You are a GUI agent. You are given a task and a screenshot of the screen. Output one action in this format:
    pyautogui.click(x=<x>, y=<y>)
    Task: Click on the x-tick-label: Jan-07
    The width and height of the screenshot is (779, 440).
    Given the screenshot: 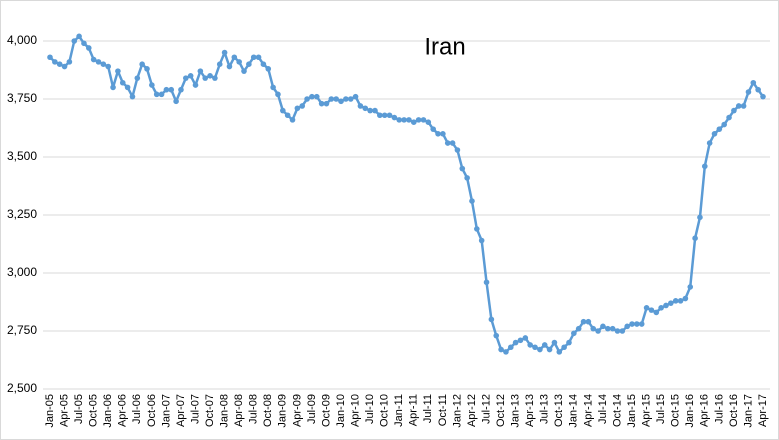 What is the action you would take?
    pyautogui.click(x=166, y=411)
    